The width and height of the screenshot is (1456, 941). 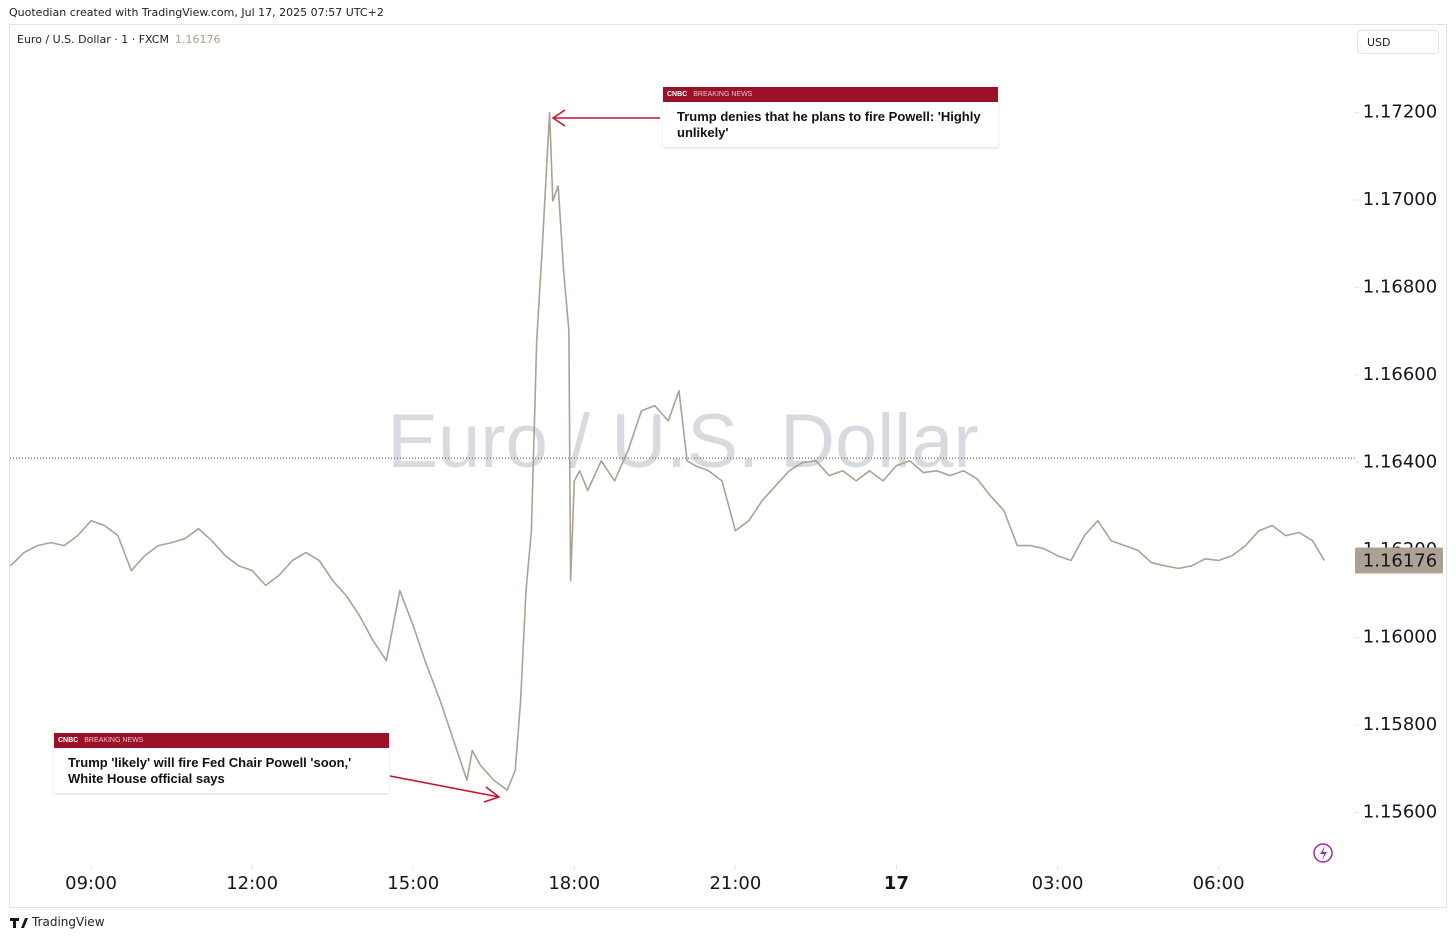 What do you see at coordinates (1398, 42) in the screenshot?
I see `currency-button: USD` at bounding box center [1398, 42].